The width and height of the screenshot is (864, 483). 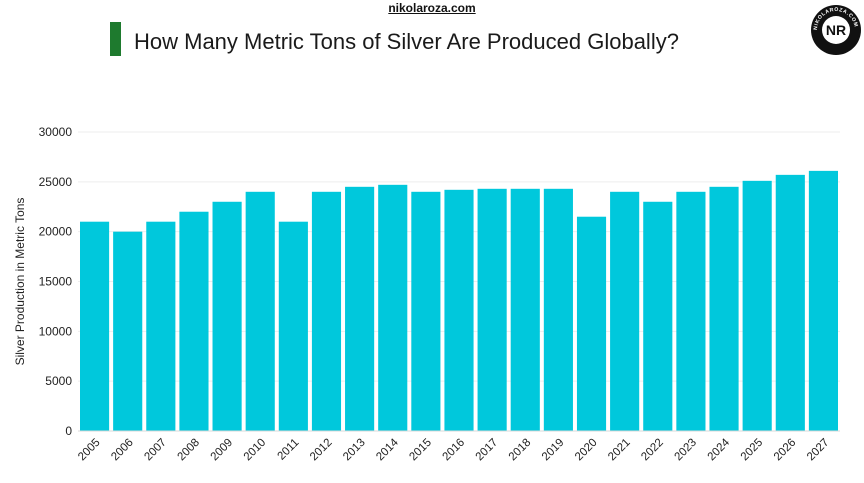 What do you see at coordinates (393, 307) in the screenshot?
I see `bar-2014` at bounding box center [393, 307].